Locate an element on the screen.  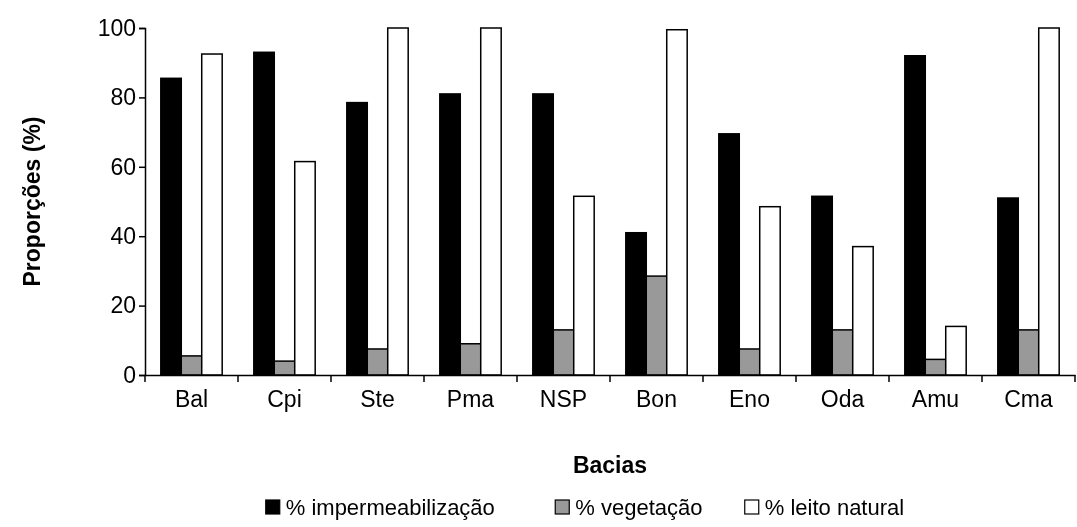
x-tick-label: Bal is located at coordinates (191, 399).